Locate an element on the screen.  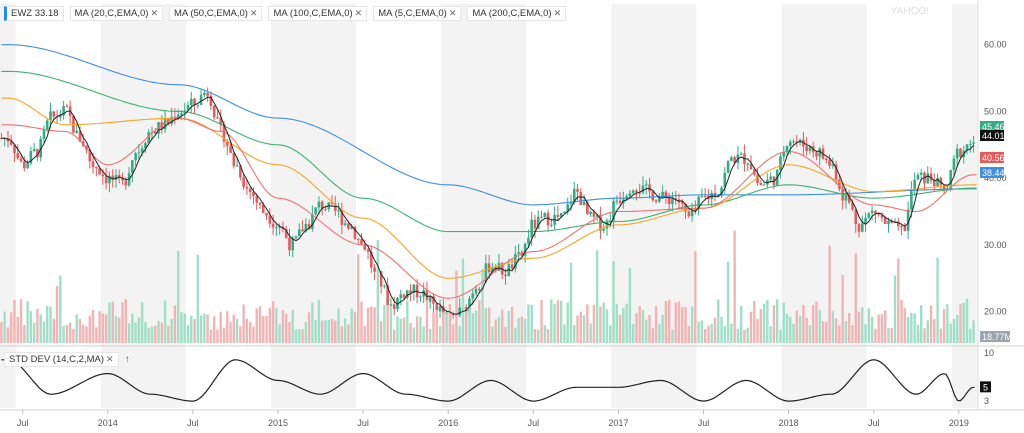
price-tag-label: 45.46 is located at coordinates (993, 127).